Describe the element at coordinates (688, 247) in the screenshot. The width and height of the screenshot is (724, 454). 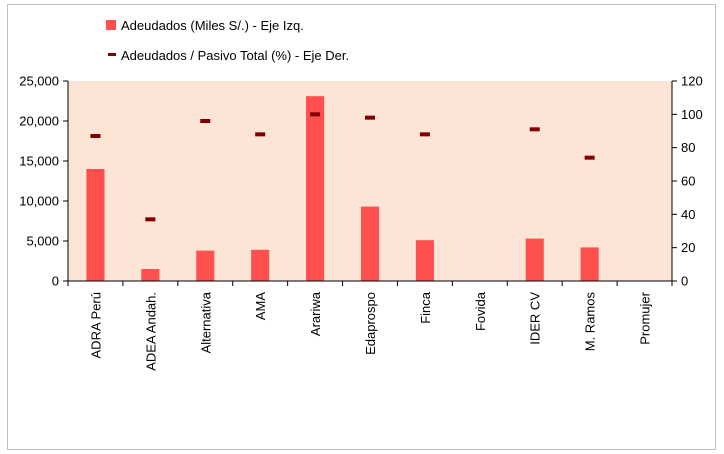
I see `y-right-tick-label: 20` at that location.